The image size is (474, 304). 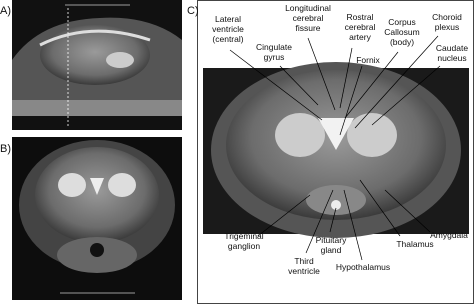 I want to click on label-line: Longitudinal, so click(x=308, y=8).